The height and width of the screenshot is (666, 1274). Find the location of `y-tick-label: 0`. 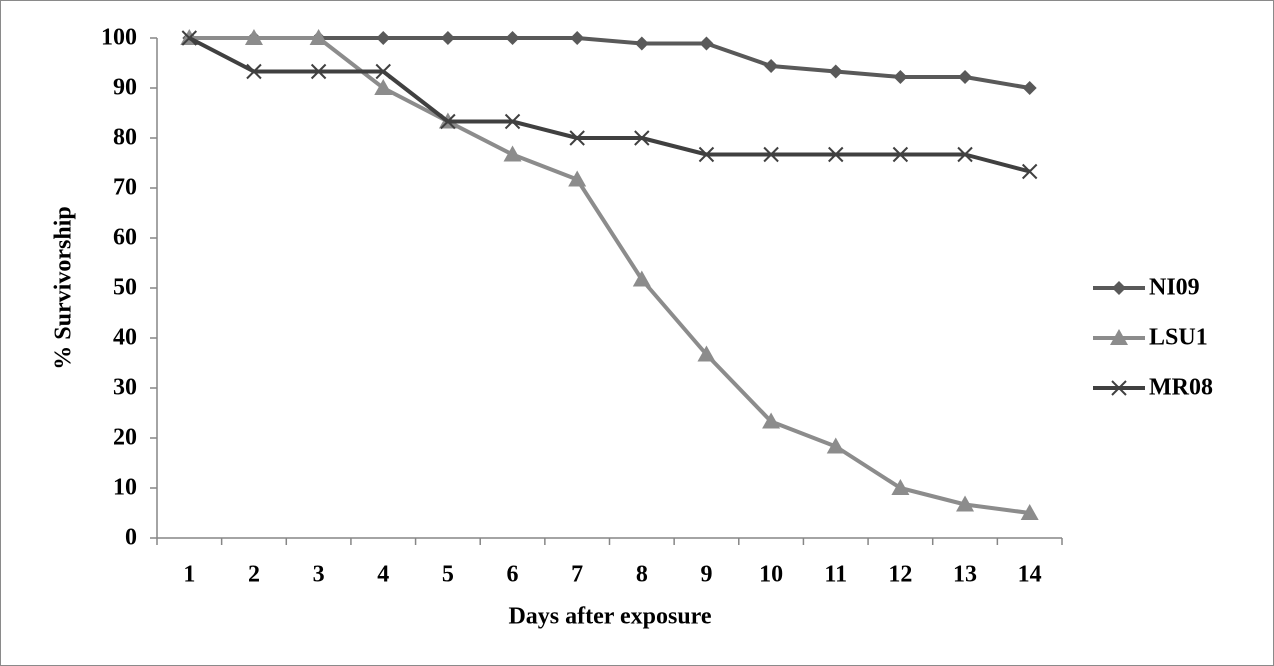

y-tick-label: 0 is located at coordinates (131, 538).